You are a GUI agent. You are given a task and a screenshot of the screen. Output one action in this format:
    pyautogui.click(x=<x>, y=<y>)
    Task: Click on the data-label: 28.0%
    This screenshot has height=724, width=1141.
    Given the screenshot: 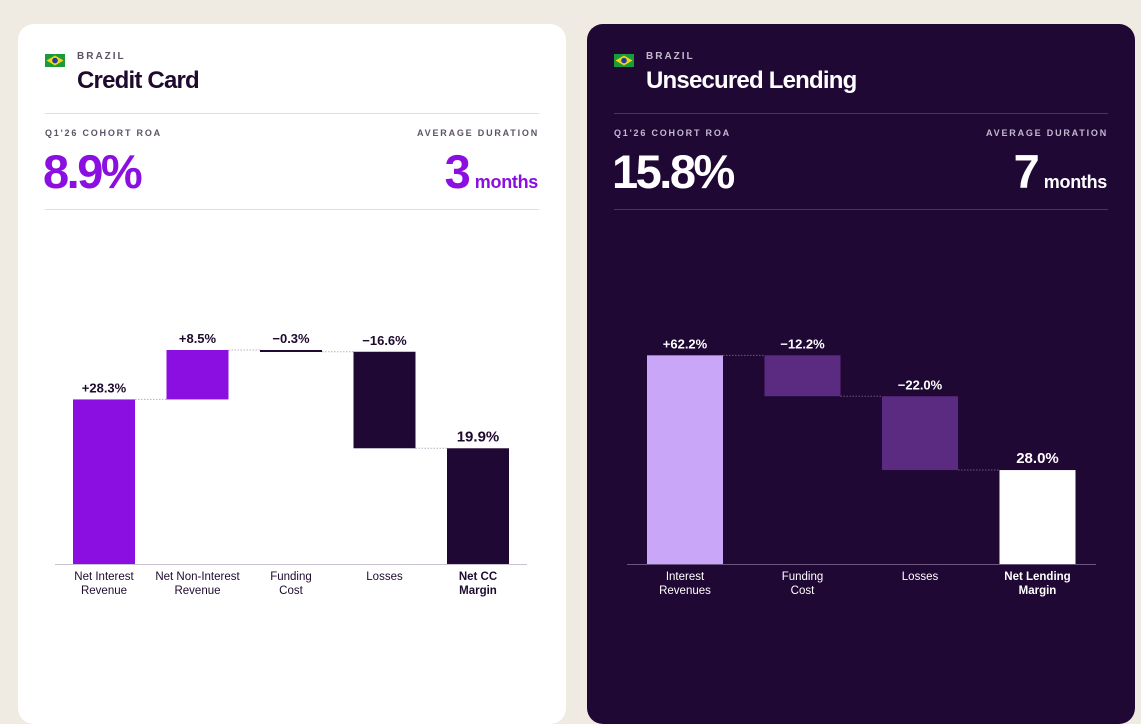 What is the action you would take?
    pyautogui.click(x=1037, y=458)
    